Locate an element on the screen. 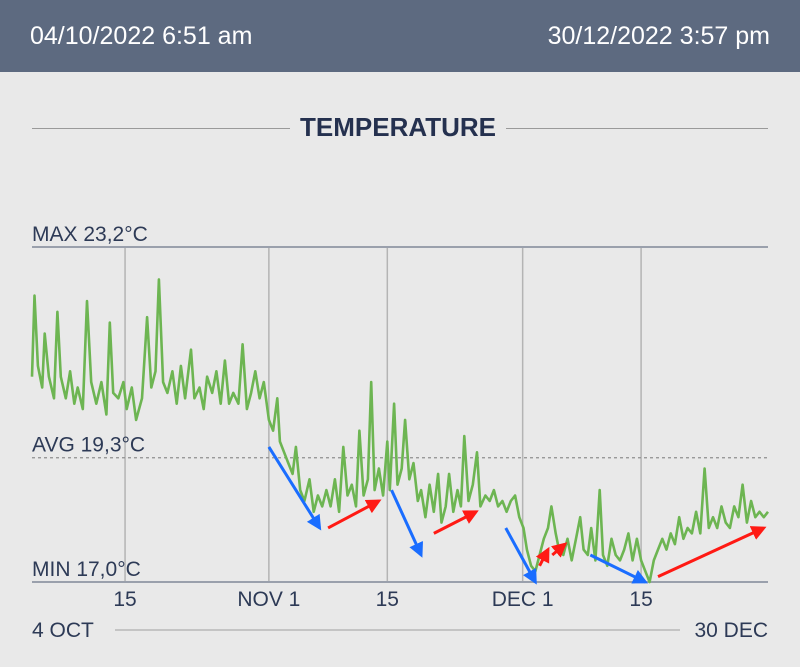  x-tick-label-1: NOV 1 is located at coordinates (268, 599).